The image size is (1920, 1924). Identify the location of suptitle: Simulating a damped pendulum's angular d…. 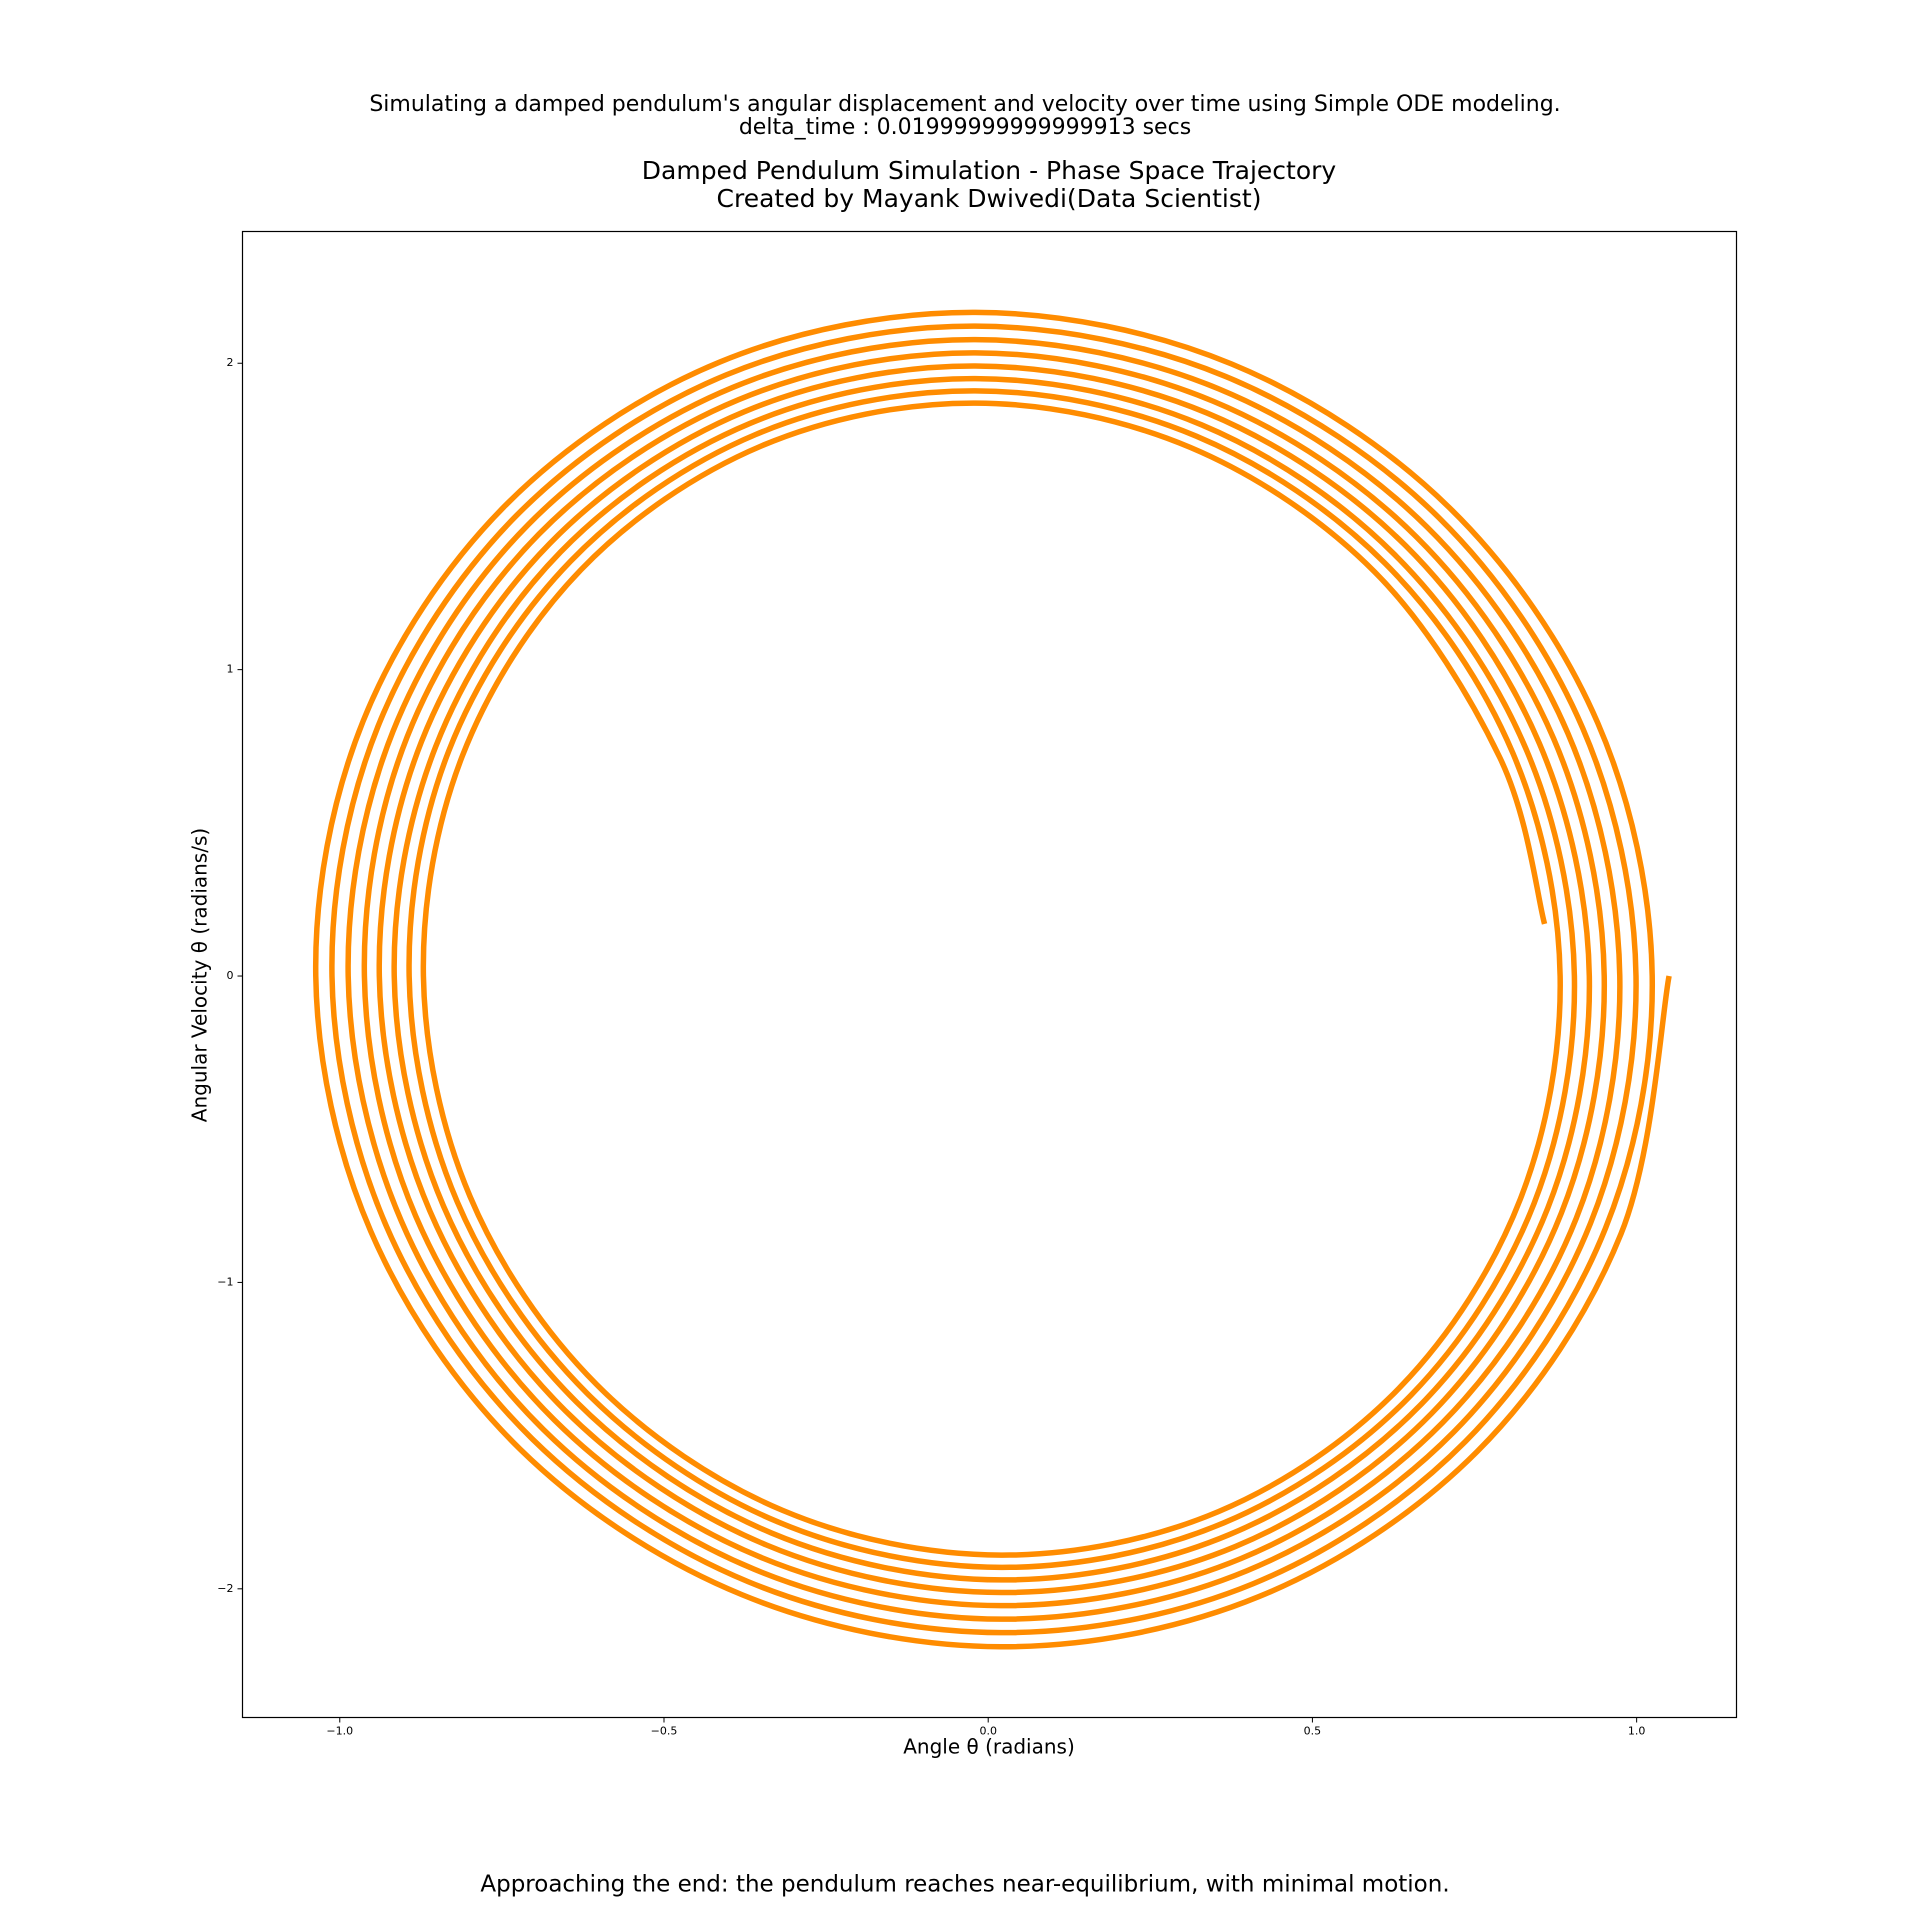
(964, 104).